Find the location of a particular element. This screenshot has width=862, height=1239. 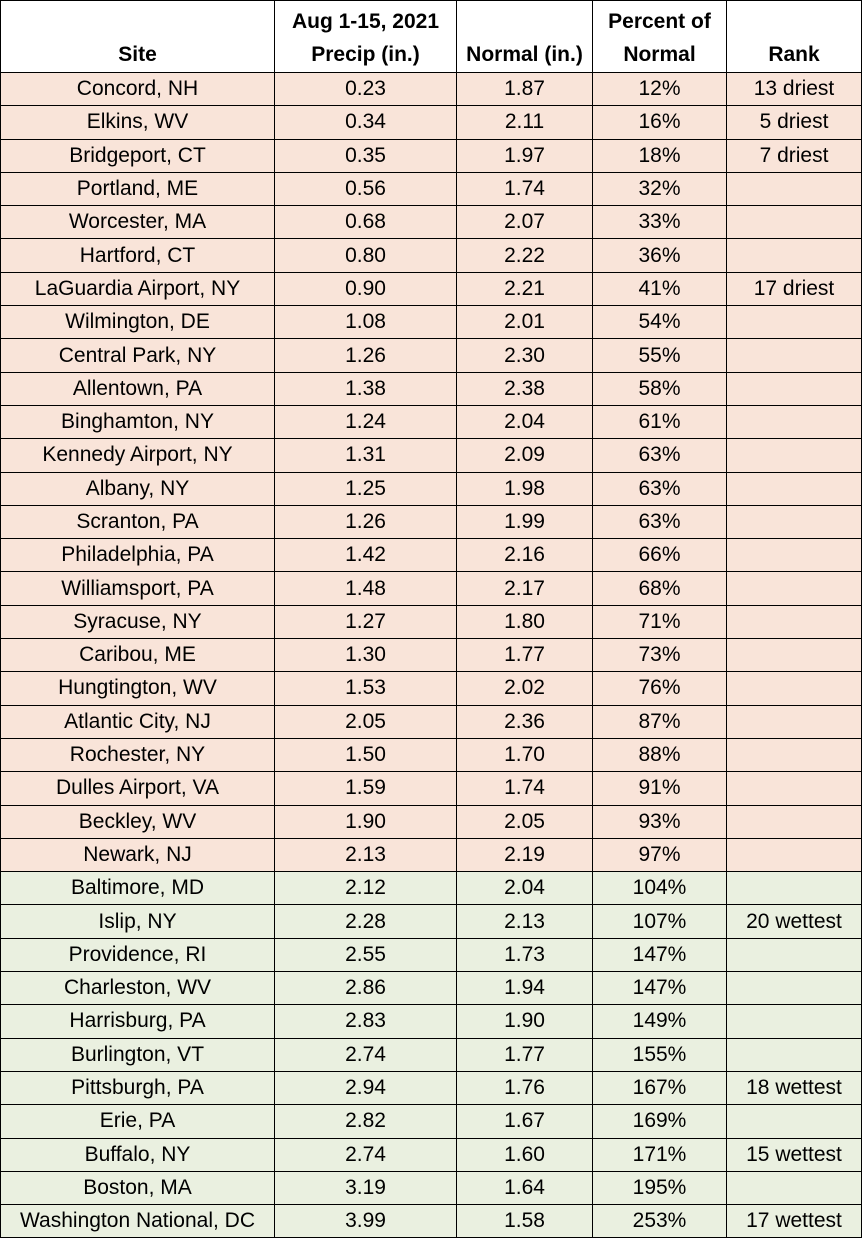

cell-normal: 2.09 is located at coordinates (524, 455).